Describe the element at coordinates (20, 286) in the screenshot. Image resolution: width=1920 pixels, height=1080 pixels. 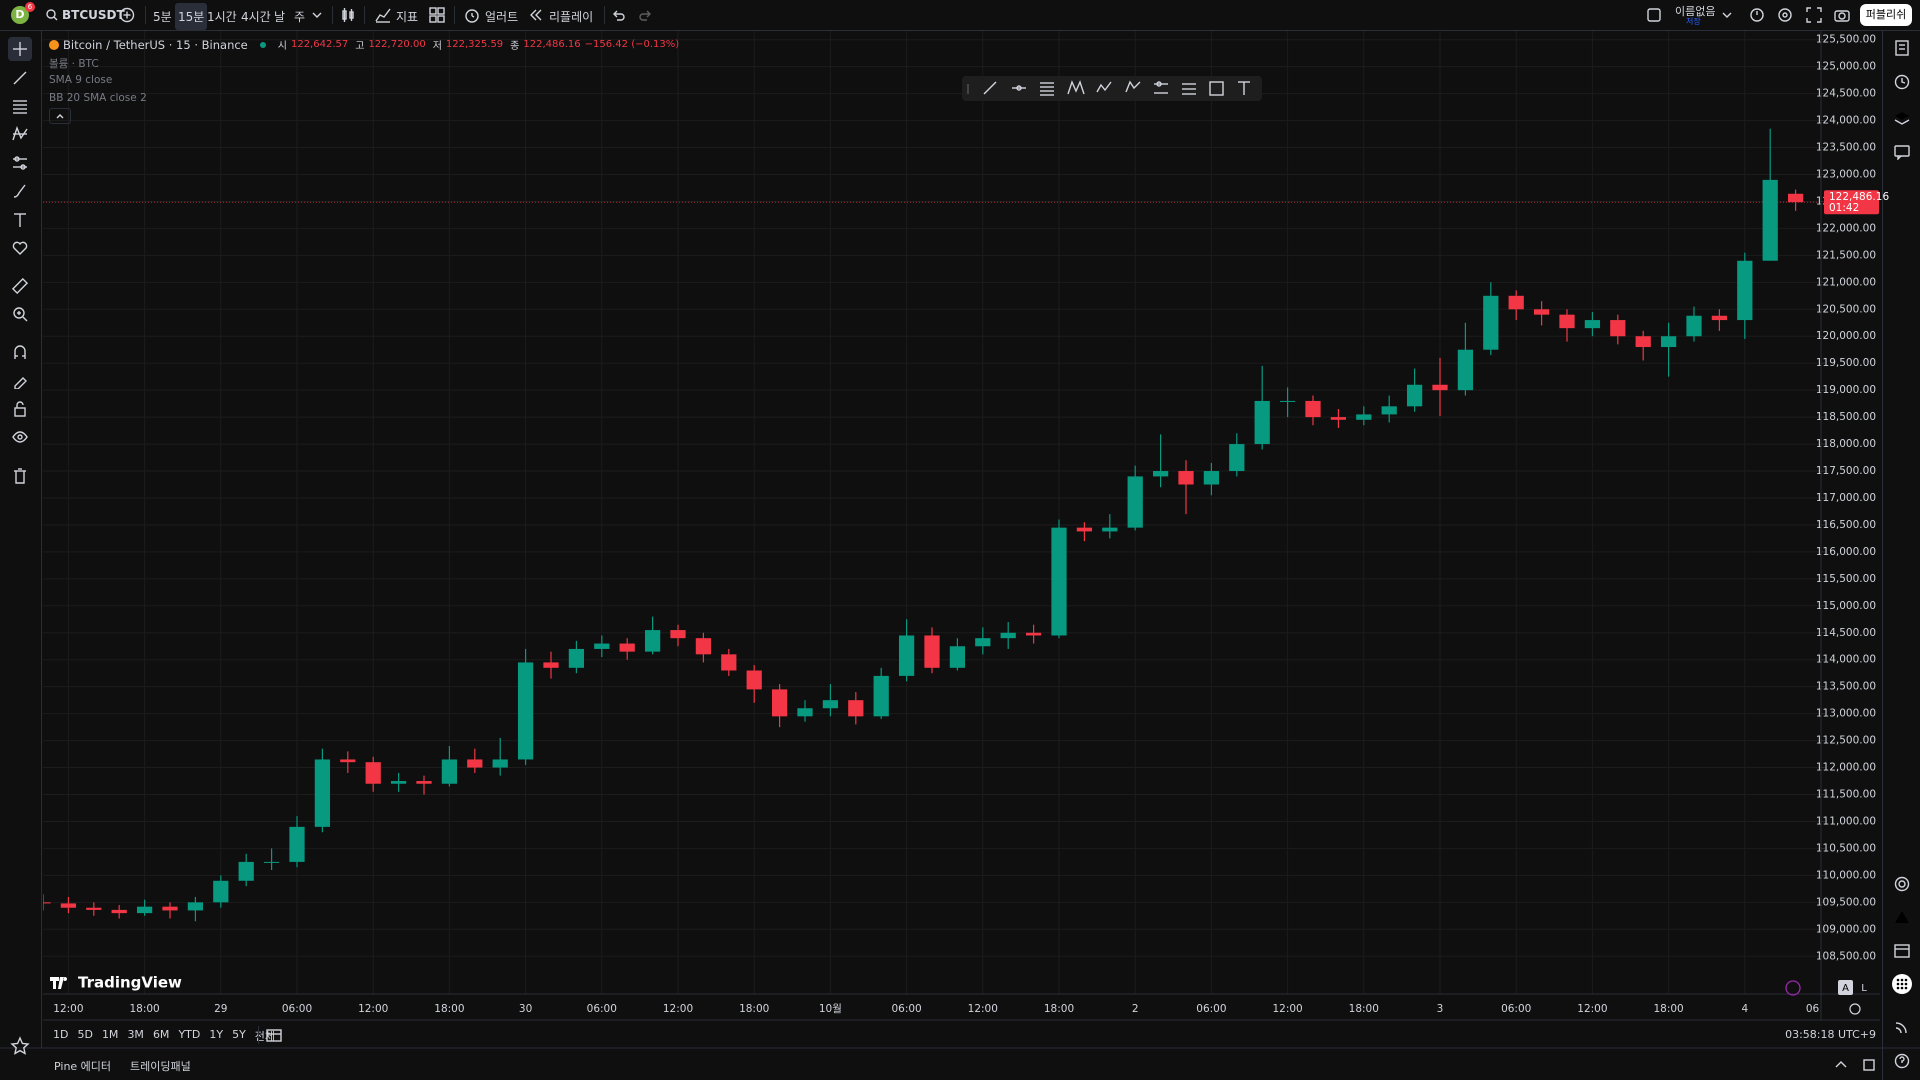
I see `ruler-tool` at that location.